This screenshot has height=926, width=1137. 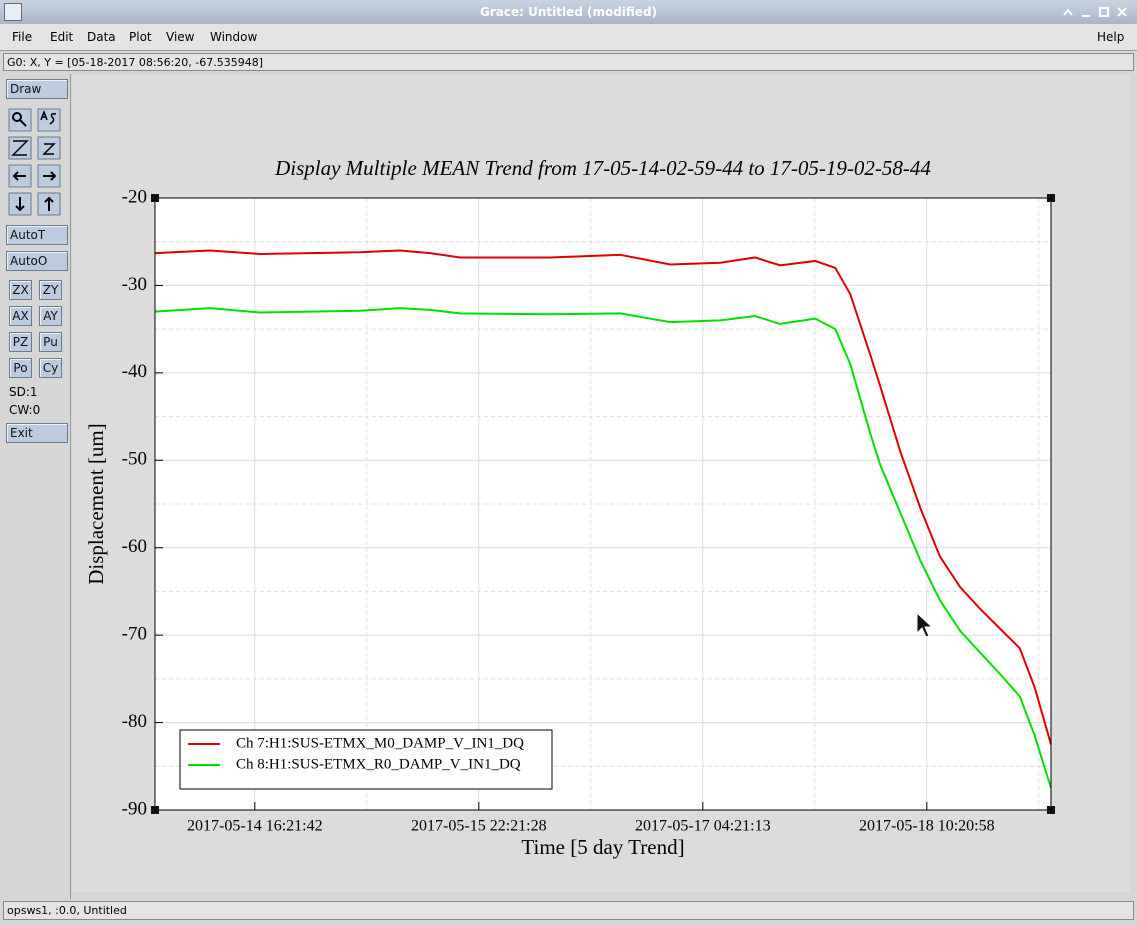 I want to click on cw-label: CW:0, so click(x=25, y=410).